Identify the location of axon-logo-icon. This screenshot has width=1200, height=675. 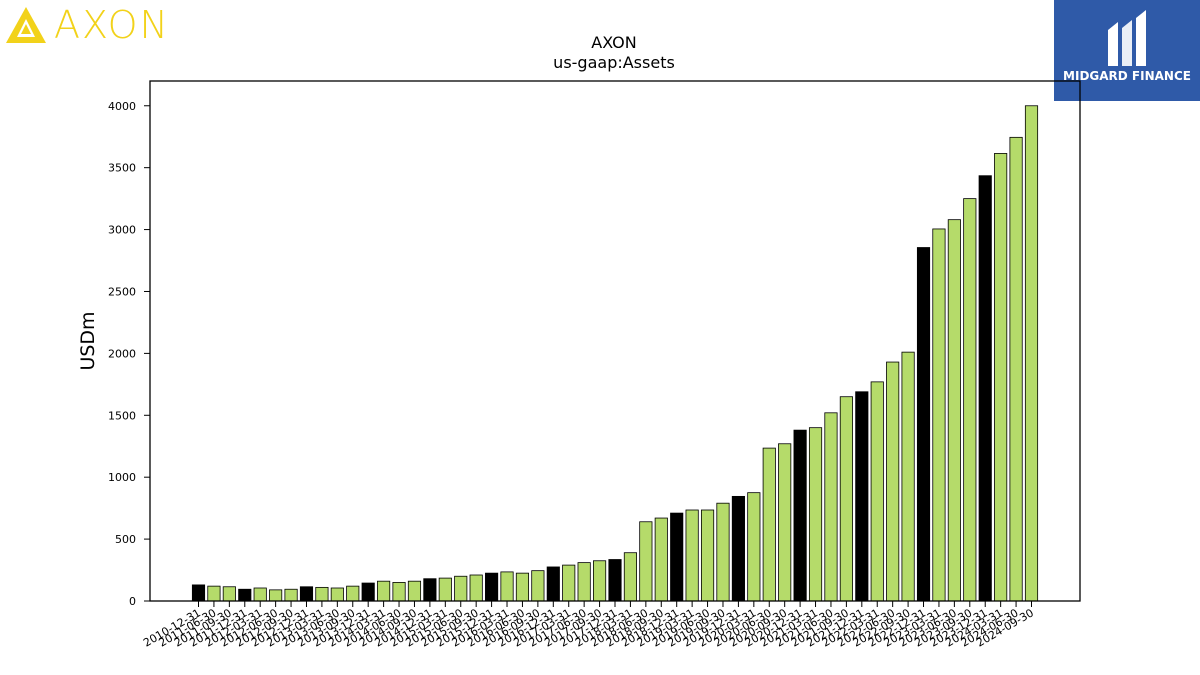
(26, 25).